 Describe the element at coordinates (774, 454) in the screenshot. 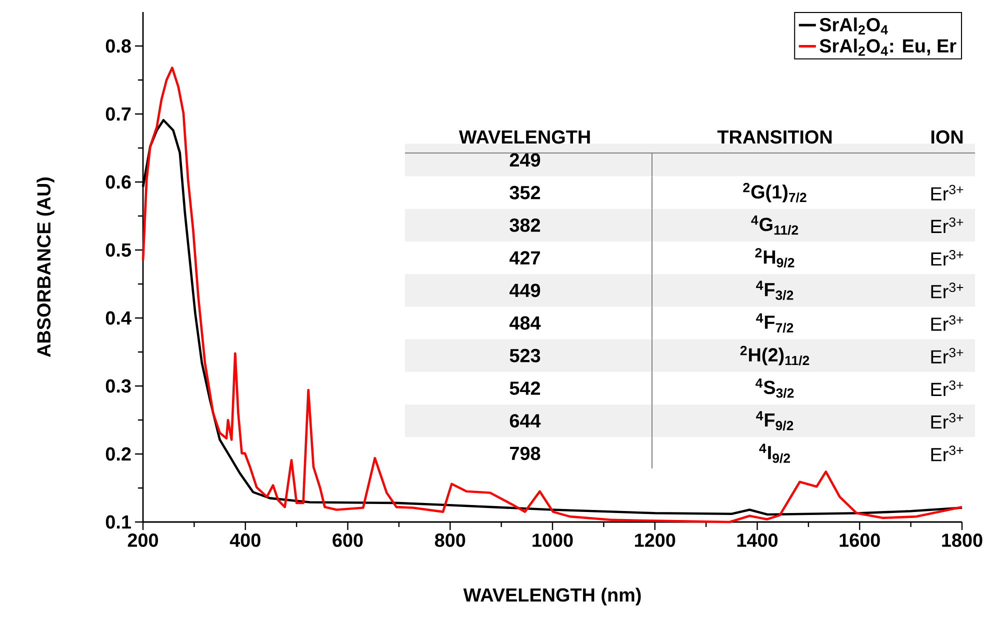

I see `annotation: $^{4}$I$_{9/2}$` at that location.